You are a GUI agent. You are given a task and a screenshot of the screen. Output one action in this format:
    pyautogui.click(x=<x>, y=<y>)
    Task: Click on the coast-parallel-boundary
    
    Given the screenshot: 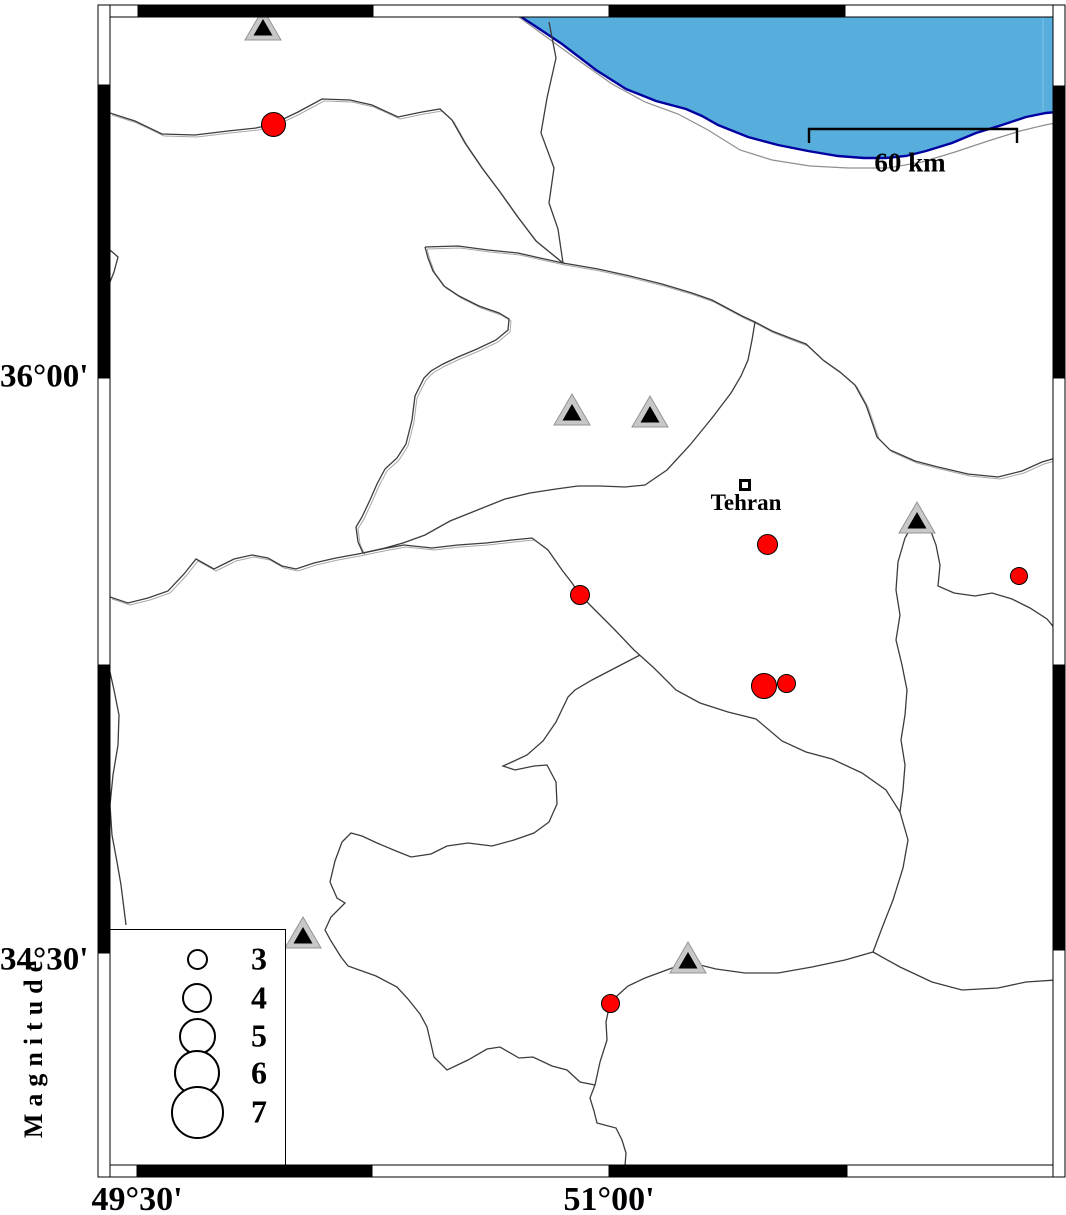 What is the action you would take?
    pyautogui.click(x=785, y=93)
    